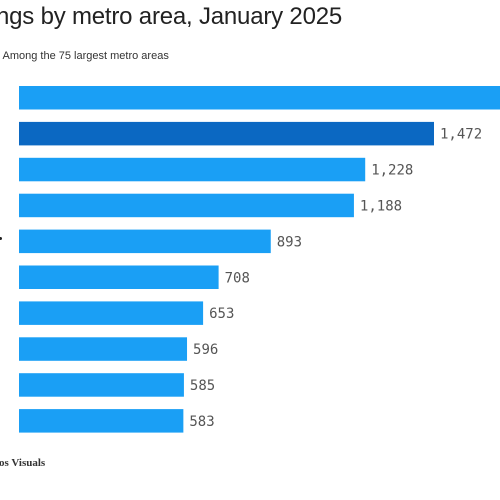  What do you see at coordinates (289, 242) in the screenshot?
I see `bar-value-label-4: 893` at bounding box center [289, 242].